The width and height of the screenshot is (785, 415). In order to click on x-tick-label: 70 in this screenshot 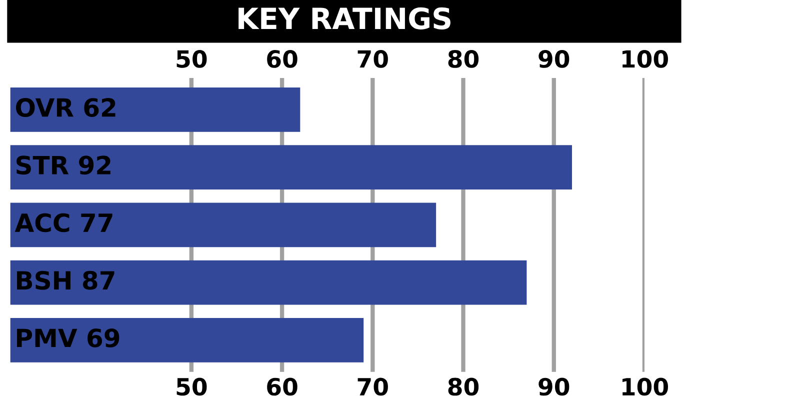, I will do `click(373, 59)`.